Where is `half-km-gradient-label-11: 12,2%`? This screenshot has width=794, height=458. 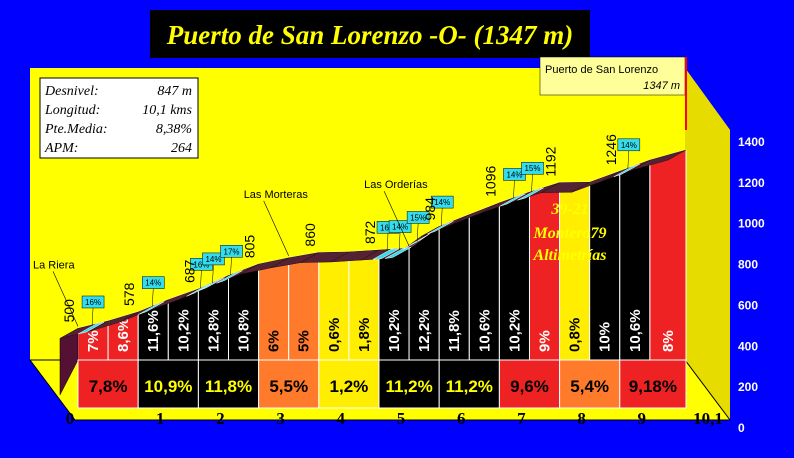
half-km-gradient-label-11: 12,2% is located at coordinates (424, 330).